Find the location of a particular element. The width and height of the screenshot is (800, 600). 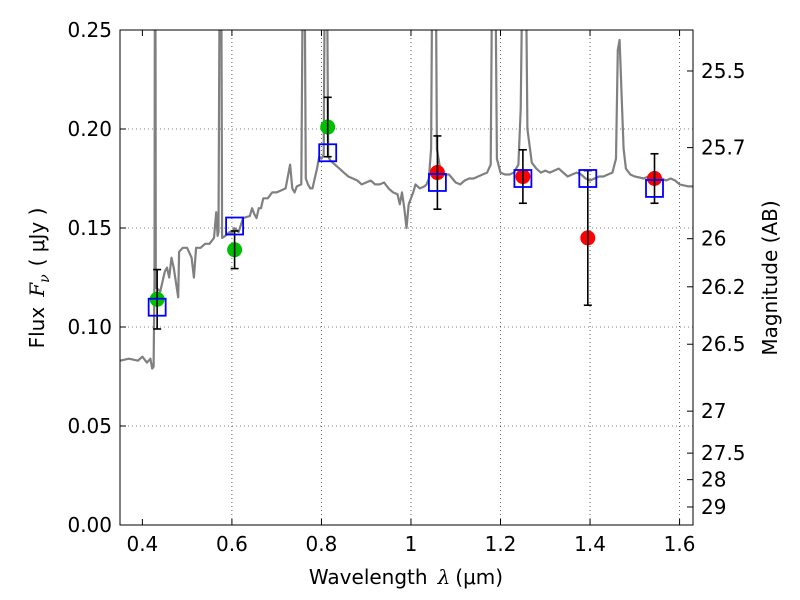

right-tick-label: 29 is located at coordinates (713, 507).